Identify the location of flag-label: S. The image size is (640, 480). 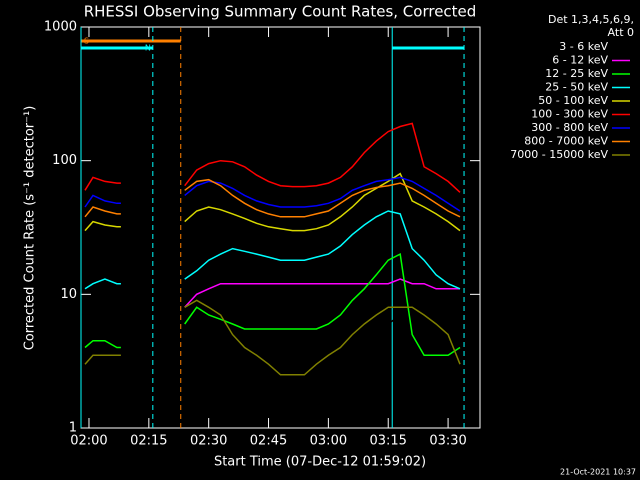
(86, 41).